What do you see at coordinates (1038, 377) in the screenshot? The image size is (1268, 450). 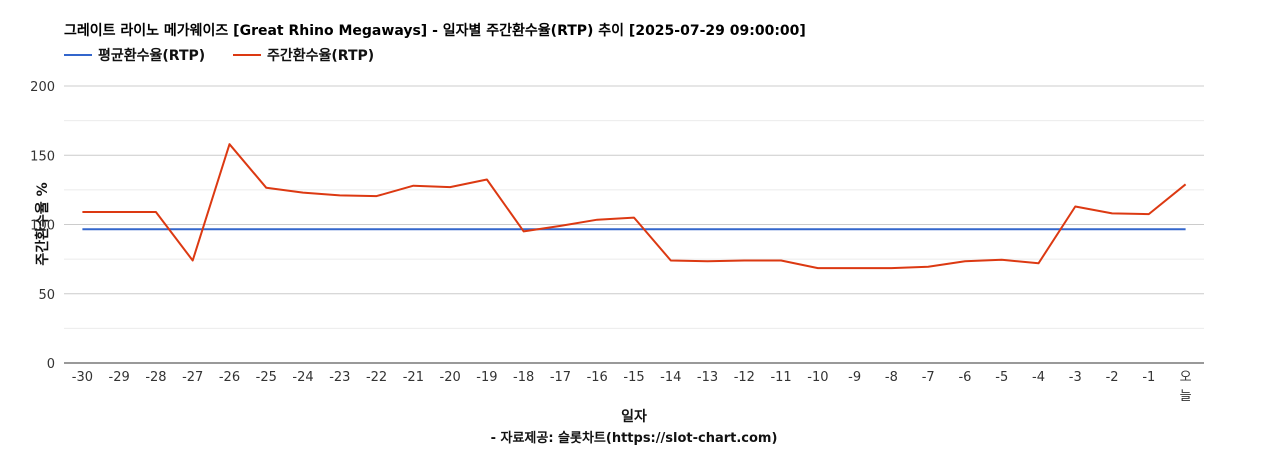 I see `x-tick-label: -4` at bounding box center [1038, 377].